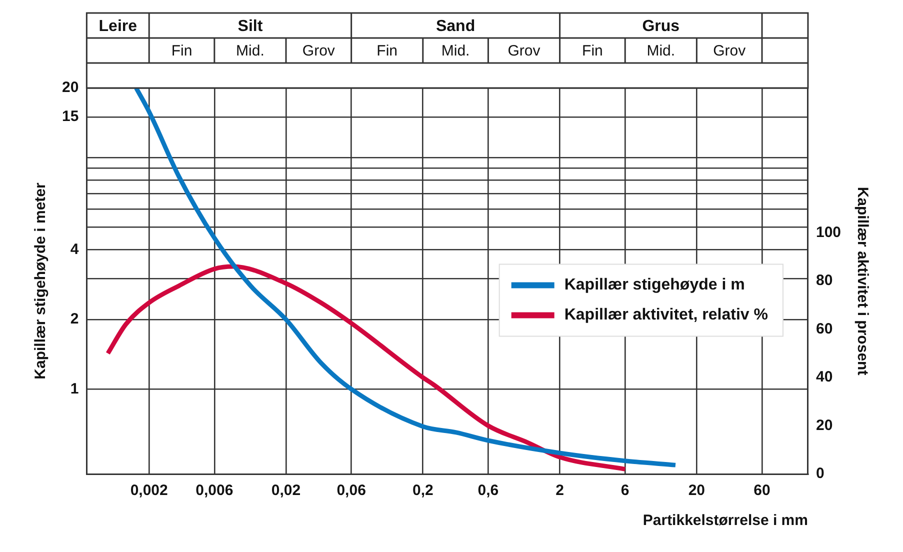 Image resolution: width=903 pixels, height=552 pixels. Describe the element at coordinates (149, 491) in the screenshot. I see `x-tick-label: 0,002` at that location.